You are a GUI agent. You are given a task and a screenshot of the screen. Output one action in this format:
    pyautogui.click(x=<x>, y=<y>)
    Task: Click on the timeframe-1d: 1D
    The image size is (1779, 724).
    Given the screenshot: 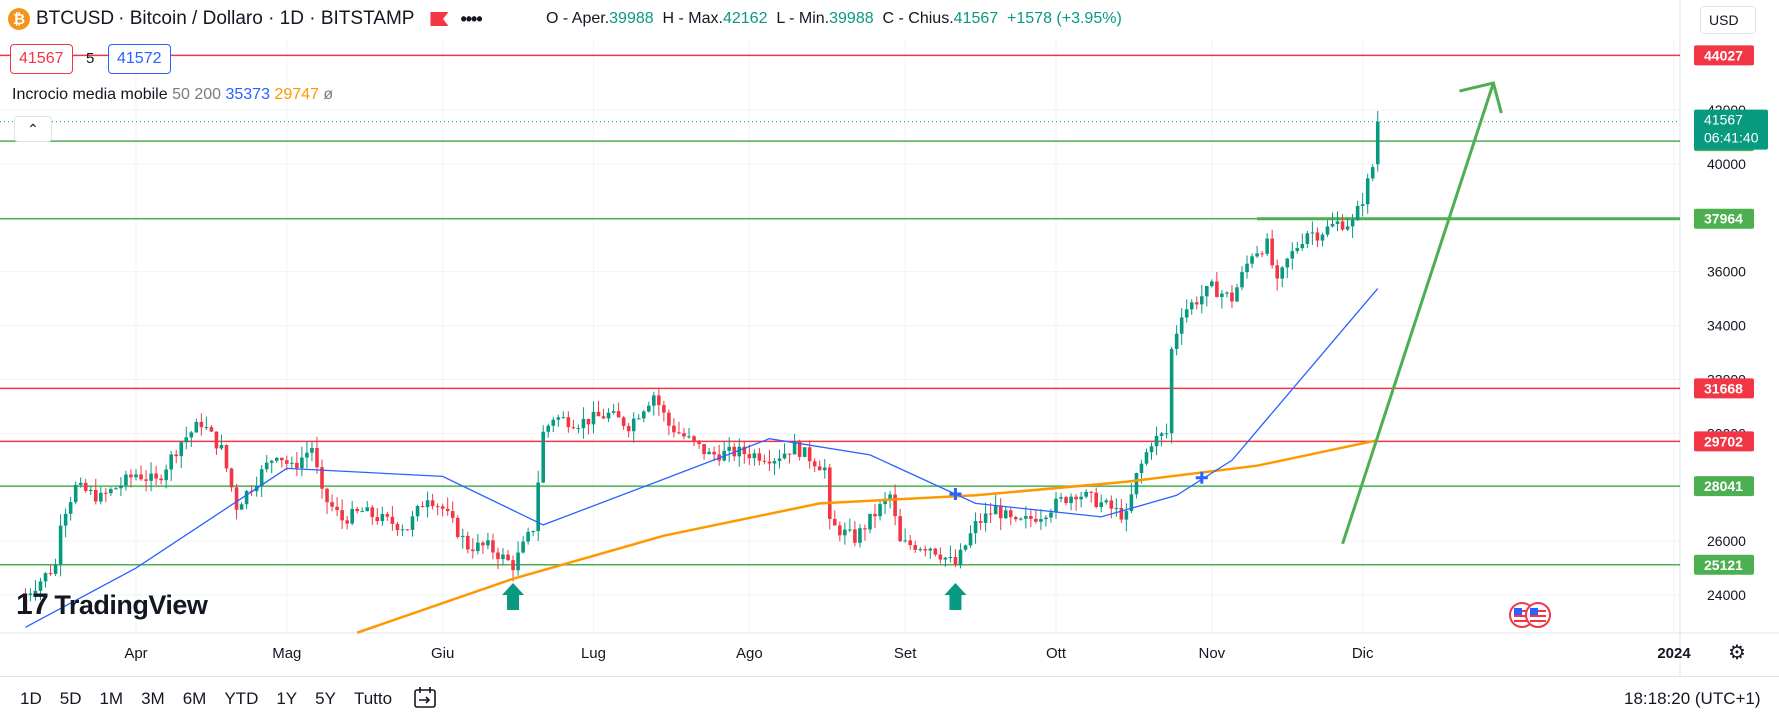 What is the action you would take?
    pyautogui.click(x=31, y=698)
    